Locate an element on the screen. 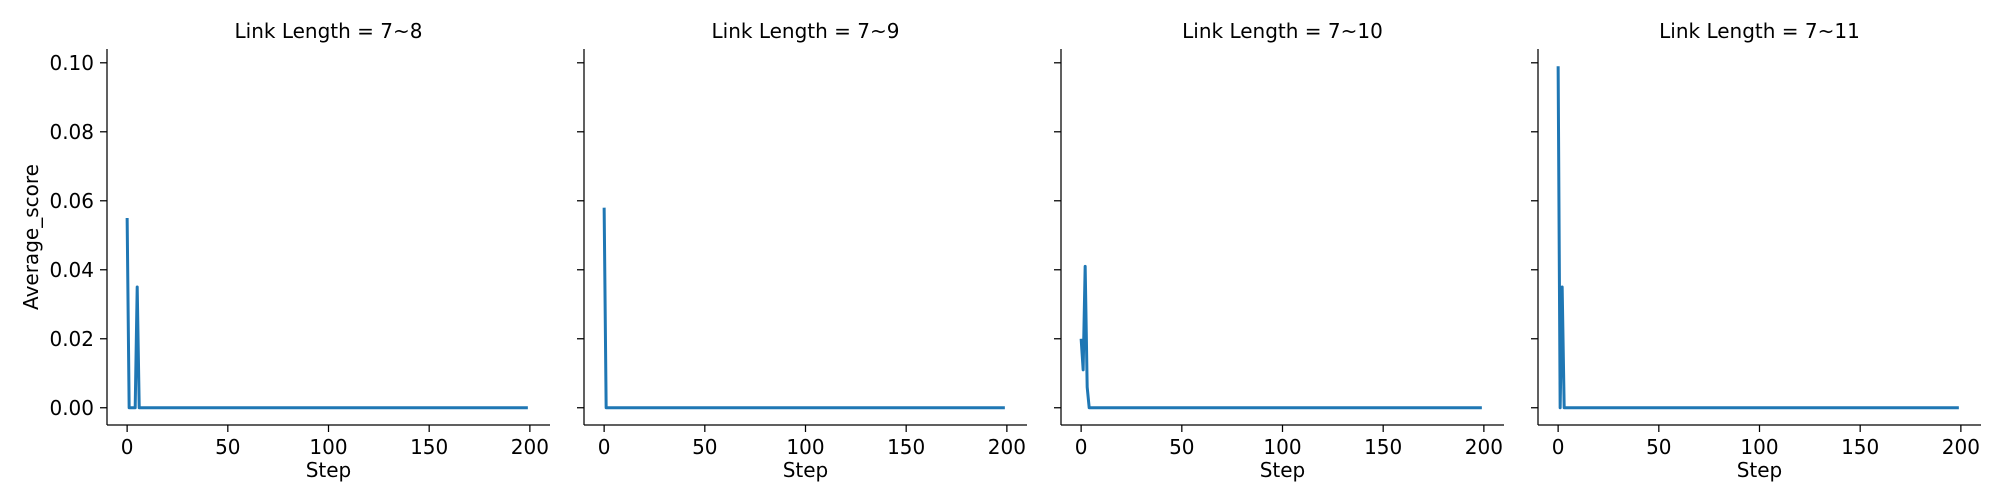 This screenshot has height=500, width=2000. y-tick-label: 0.00 is located at coordinates (71, 408).